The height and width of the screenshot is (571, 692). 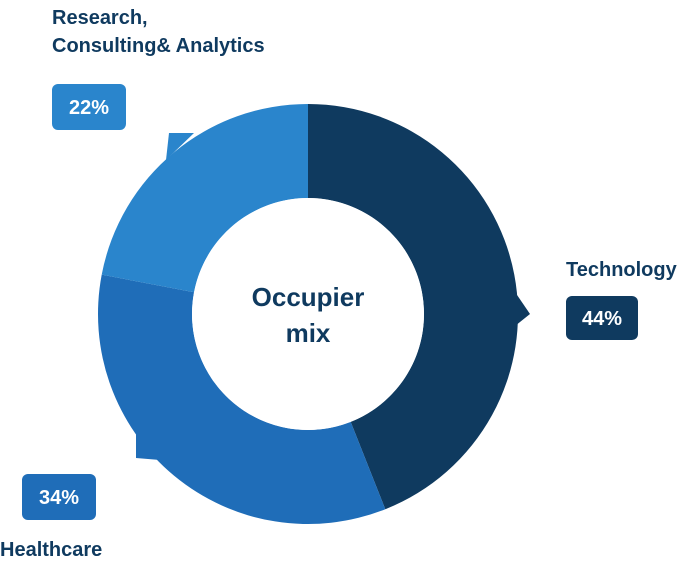 What do you see at coordinates (308, 297) in the screenshot?
I see `center-label-line-1: Occupier` at bounding box center [308, 297].